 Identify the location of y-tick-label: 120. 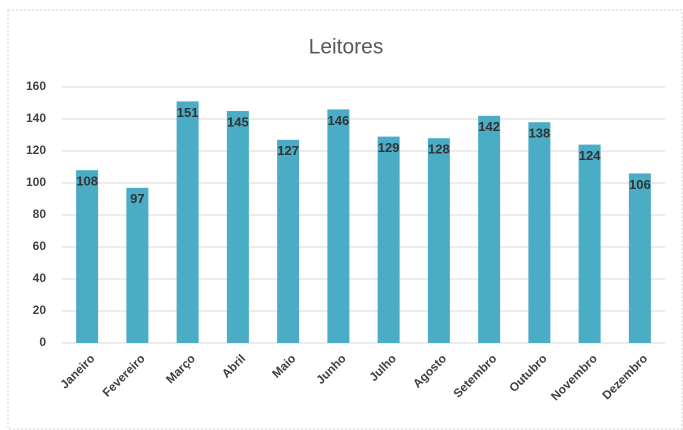
(36, 150).